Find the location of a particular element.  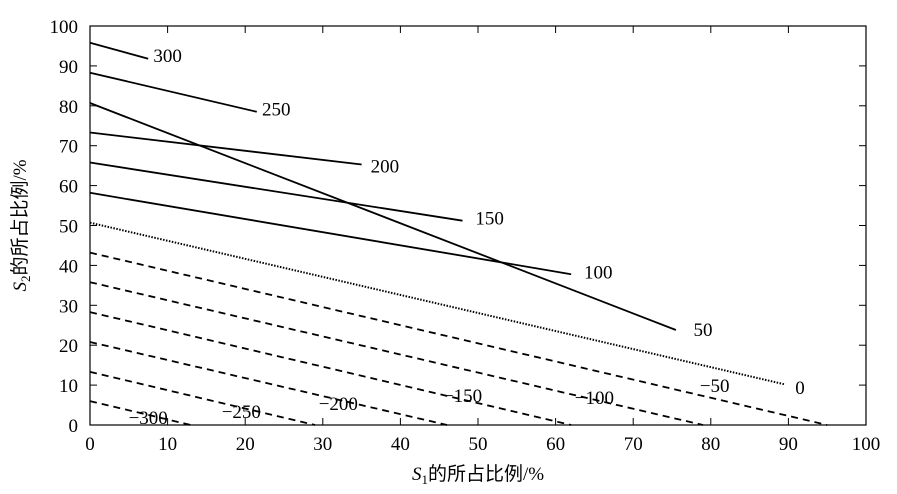

contour-label-300: 300 is located at coordinates (167, 56).